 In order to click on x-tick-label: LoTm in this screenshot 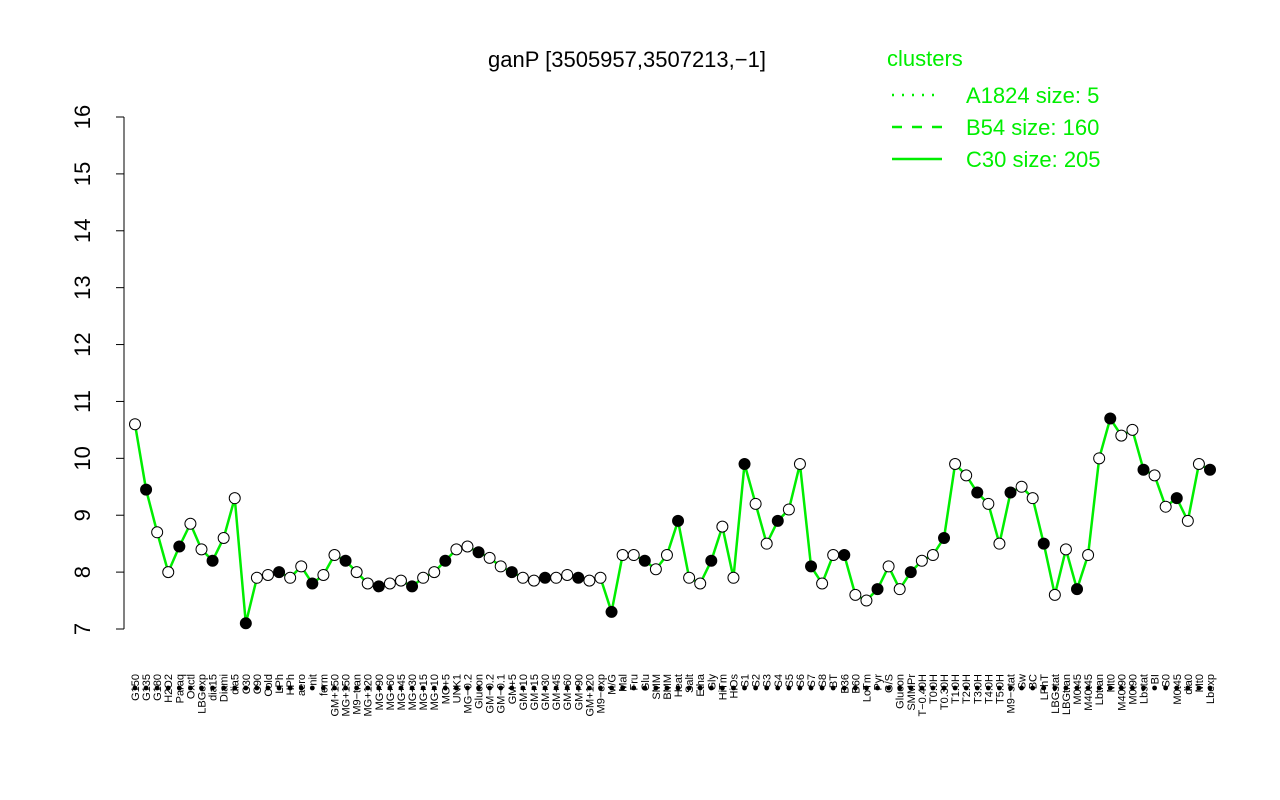, I will do `click(867, 688)`.